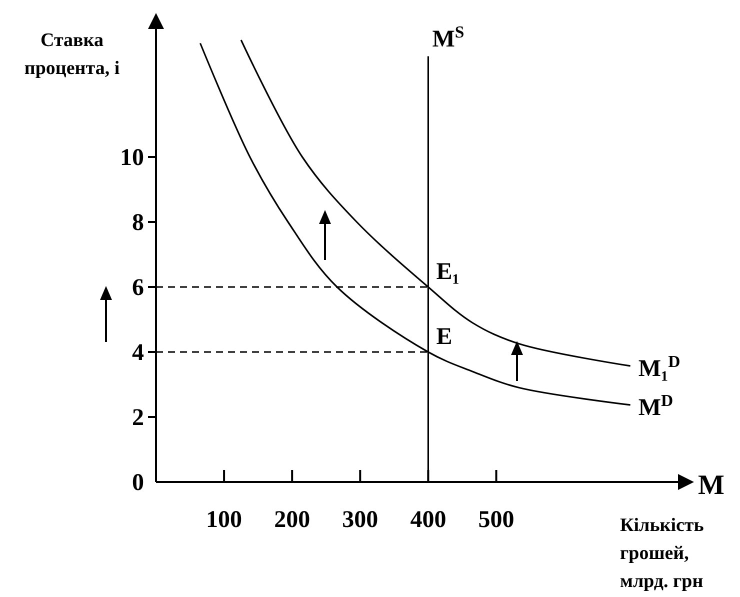 The image size is (740, 597). I want to click on x-axis-title: Кількість грошей, млрд. грн, so click(662, 553).